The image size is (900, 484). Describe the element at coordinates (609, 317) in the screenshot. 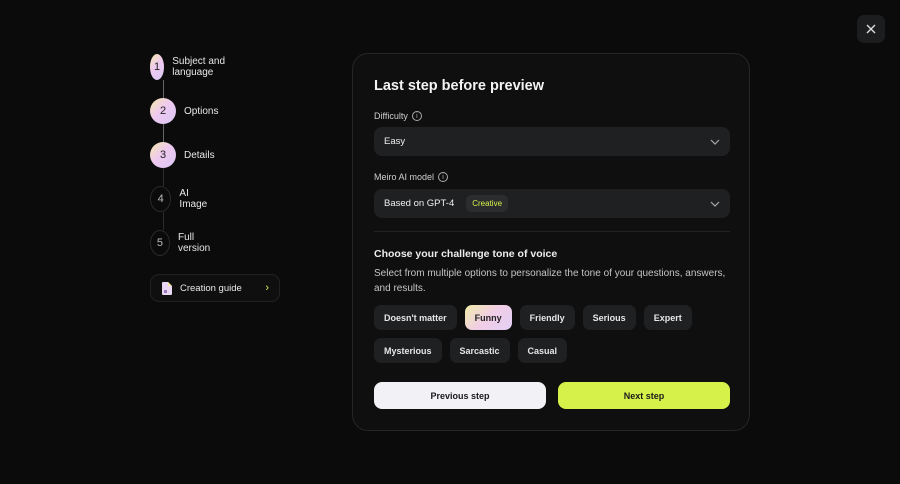

I see `tone-option: Serious` at that location.